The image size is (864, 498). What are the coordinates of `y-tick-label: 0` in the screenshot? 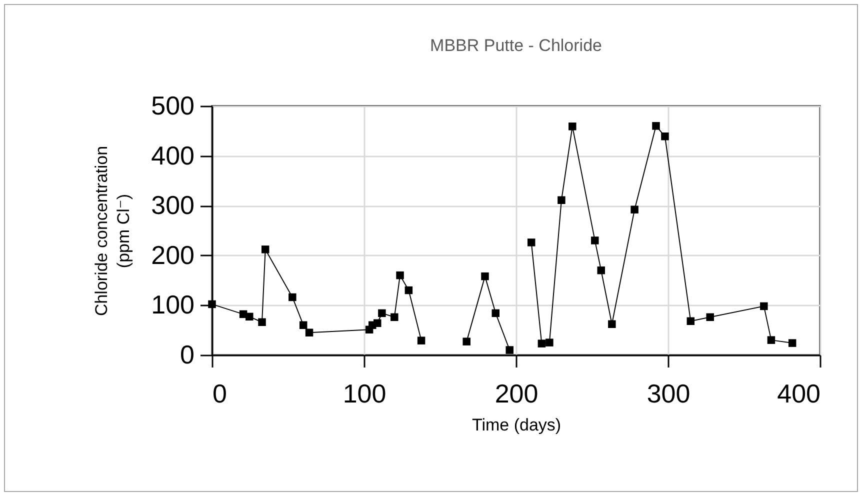 It's located at (187, 355).